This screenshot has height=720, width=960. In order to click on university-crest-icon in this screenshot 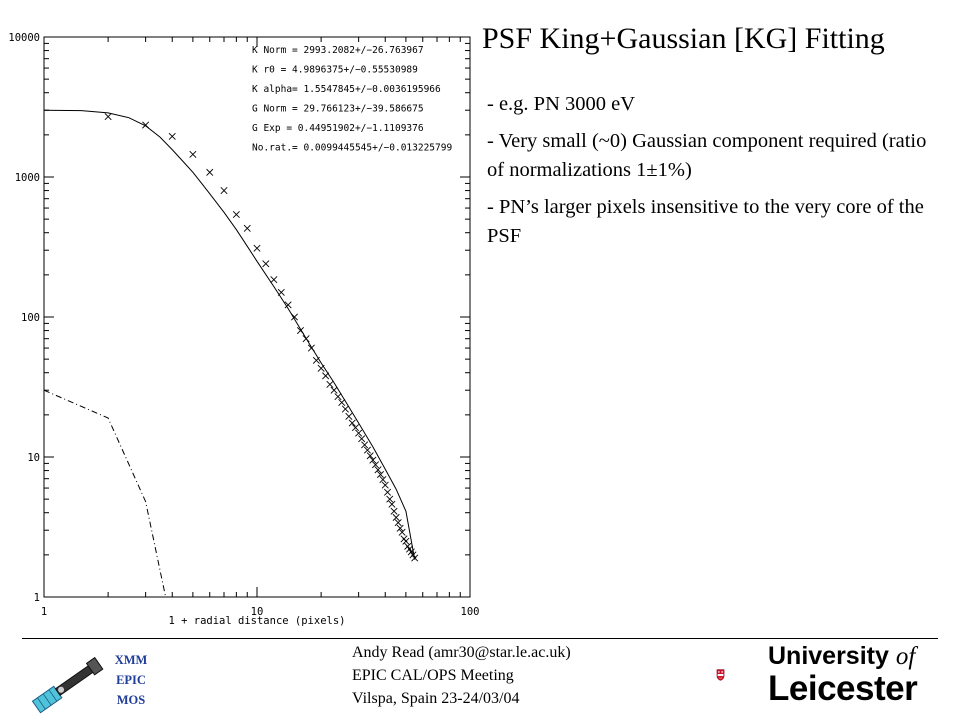, I will do `click(720, 675)`.